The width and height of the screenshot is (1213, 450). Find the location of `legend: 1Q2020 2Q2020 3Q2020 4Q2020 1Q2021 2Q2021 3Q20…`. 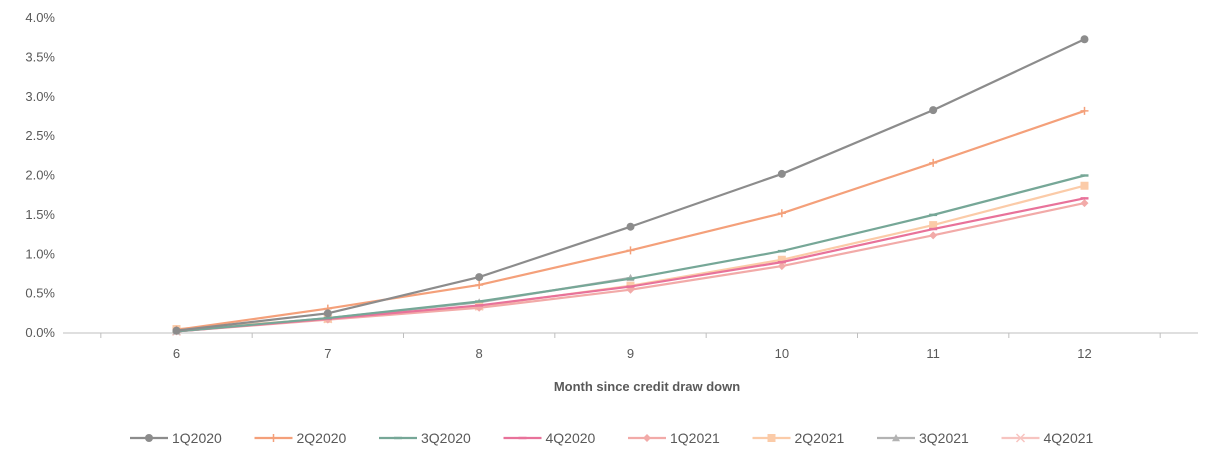

legend: 1Q2020 2Q2020 3Q2020 4Q2020 1Q2021 2Q2021 3Q20… is located at coordinates (612, 438).